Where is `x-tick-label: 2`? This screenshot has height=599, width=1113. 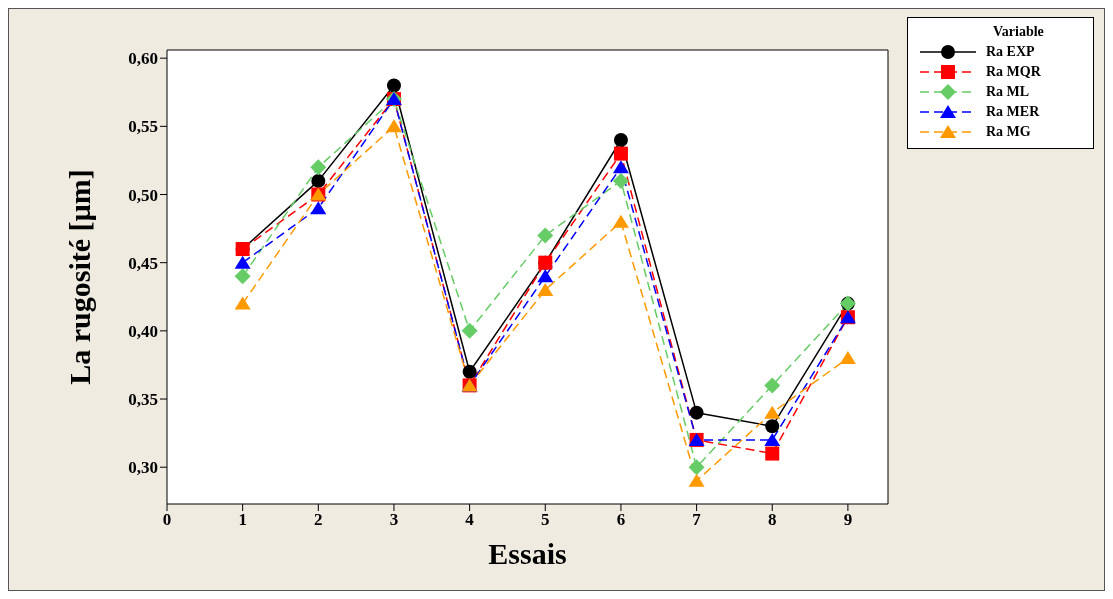 x-tick-label: 2 is located at coordinates (318, 520).